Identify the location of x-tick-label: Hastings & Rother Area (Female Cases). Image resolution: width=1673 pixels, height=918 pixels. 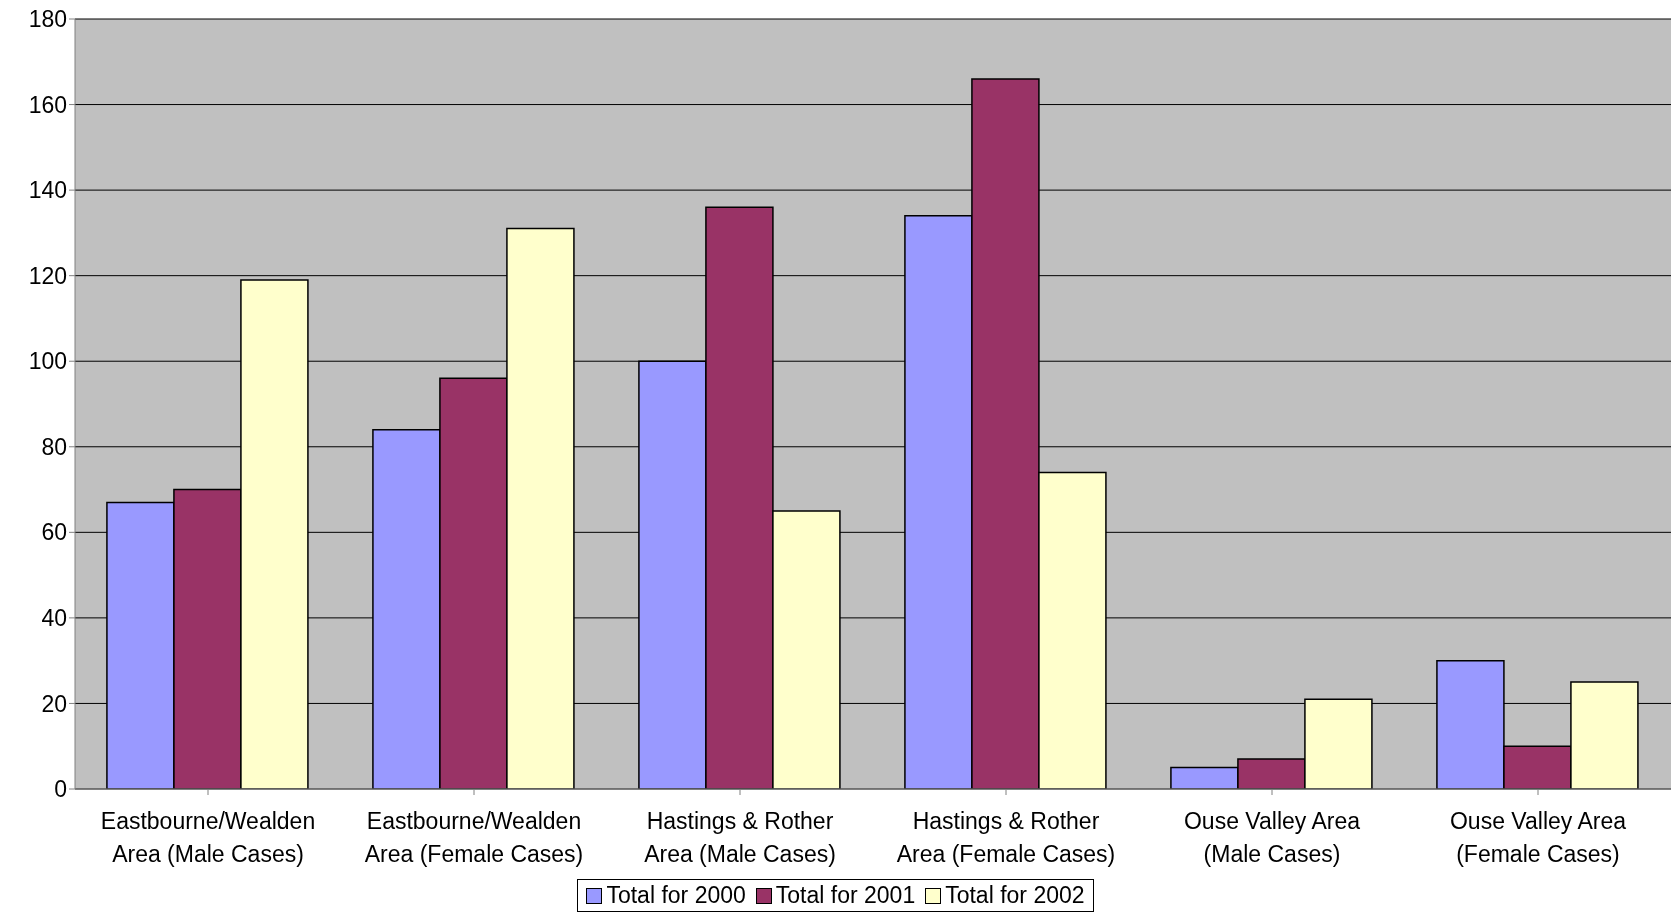
(1006, 837).